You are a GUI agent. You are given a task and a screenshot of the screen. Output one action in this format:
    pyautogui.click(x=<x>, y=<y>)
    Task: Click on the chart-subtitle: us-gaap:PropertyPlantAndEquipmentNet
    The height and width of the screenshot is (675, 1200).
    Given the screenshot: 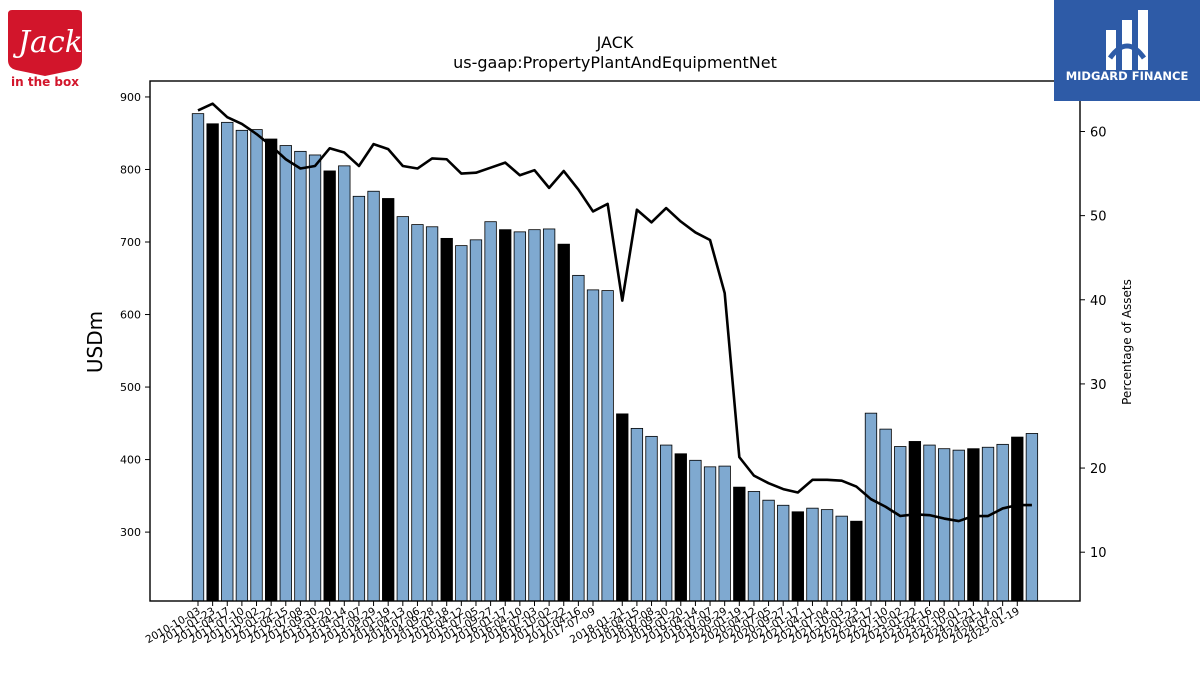 What is the action you would take?
    pyautogui.click(x=615, y=62)
    